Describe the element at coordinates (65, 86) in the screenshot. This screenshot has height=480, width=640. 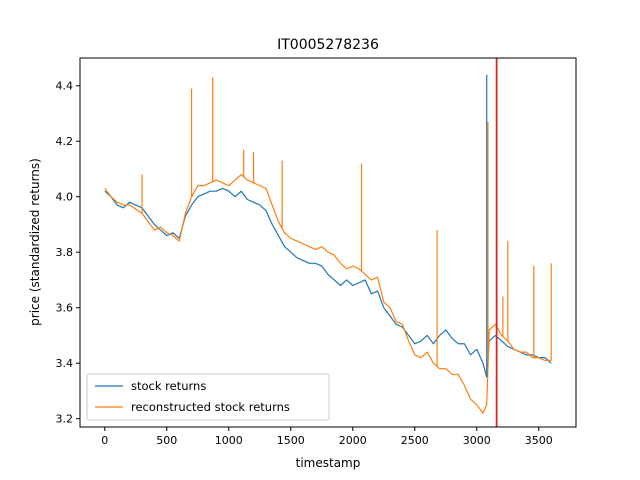
I see `y-tick-label: 4.4` at that location.